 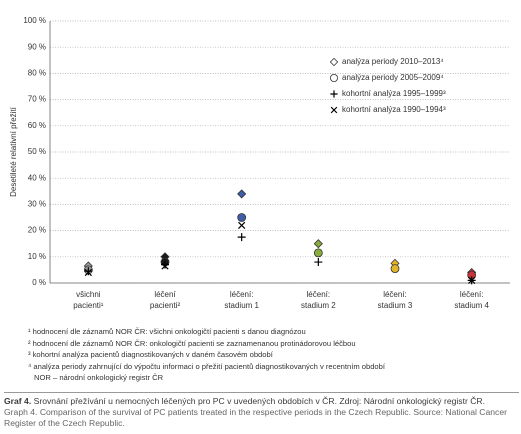 I want to click on x-tick-label: léčení: stadium 4, so click(x=471, y=300).